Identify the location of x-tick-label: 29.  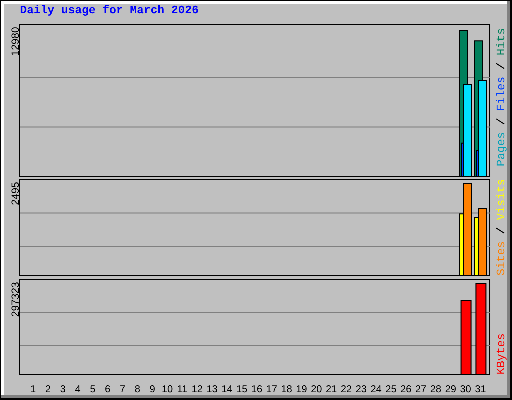
(451, 389).